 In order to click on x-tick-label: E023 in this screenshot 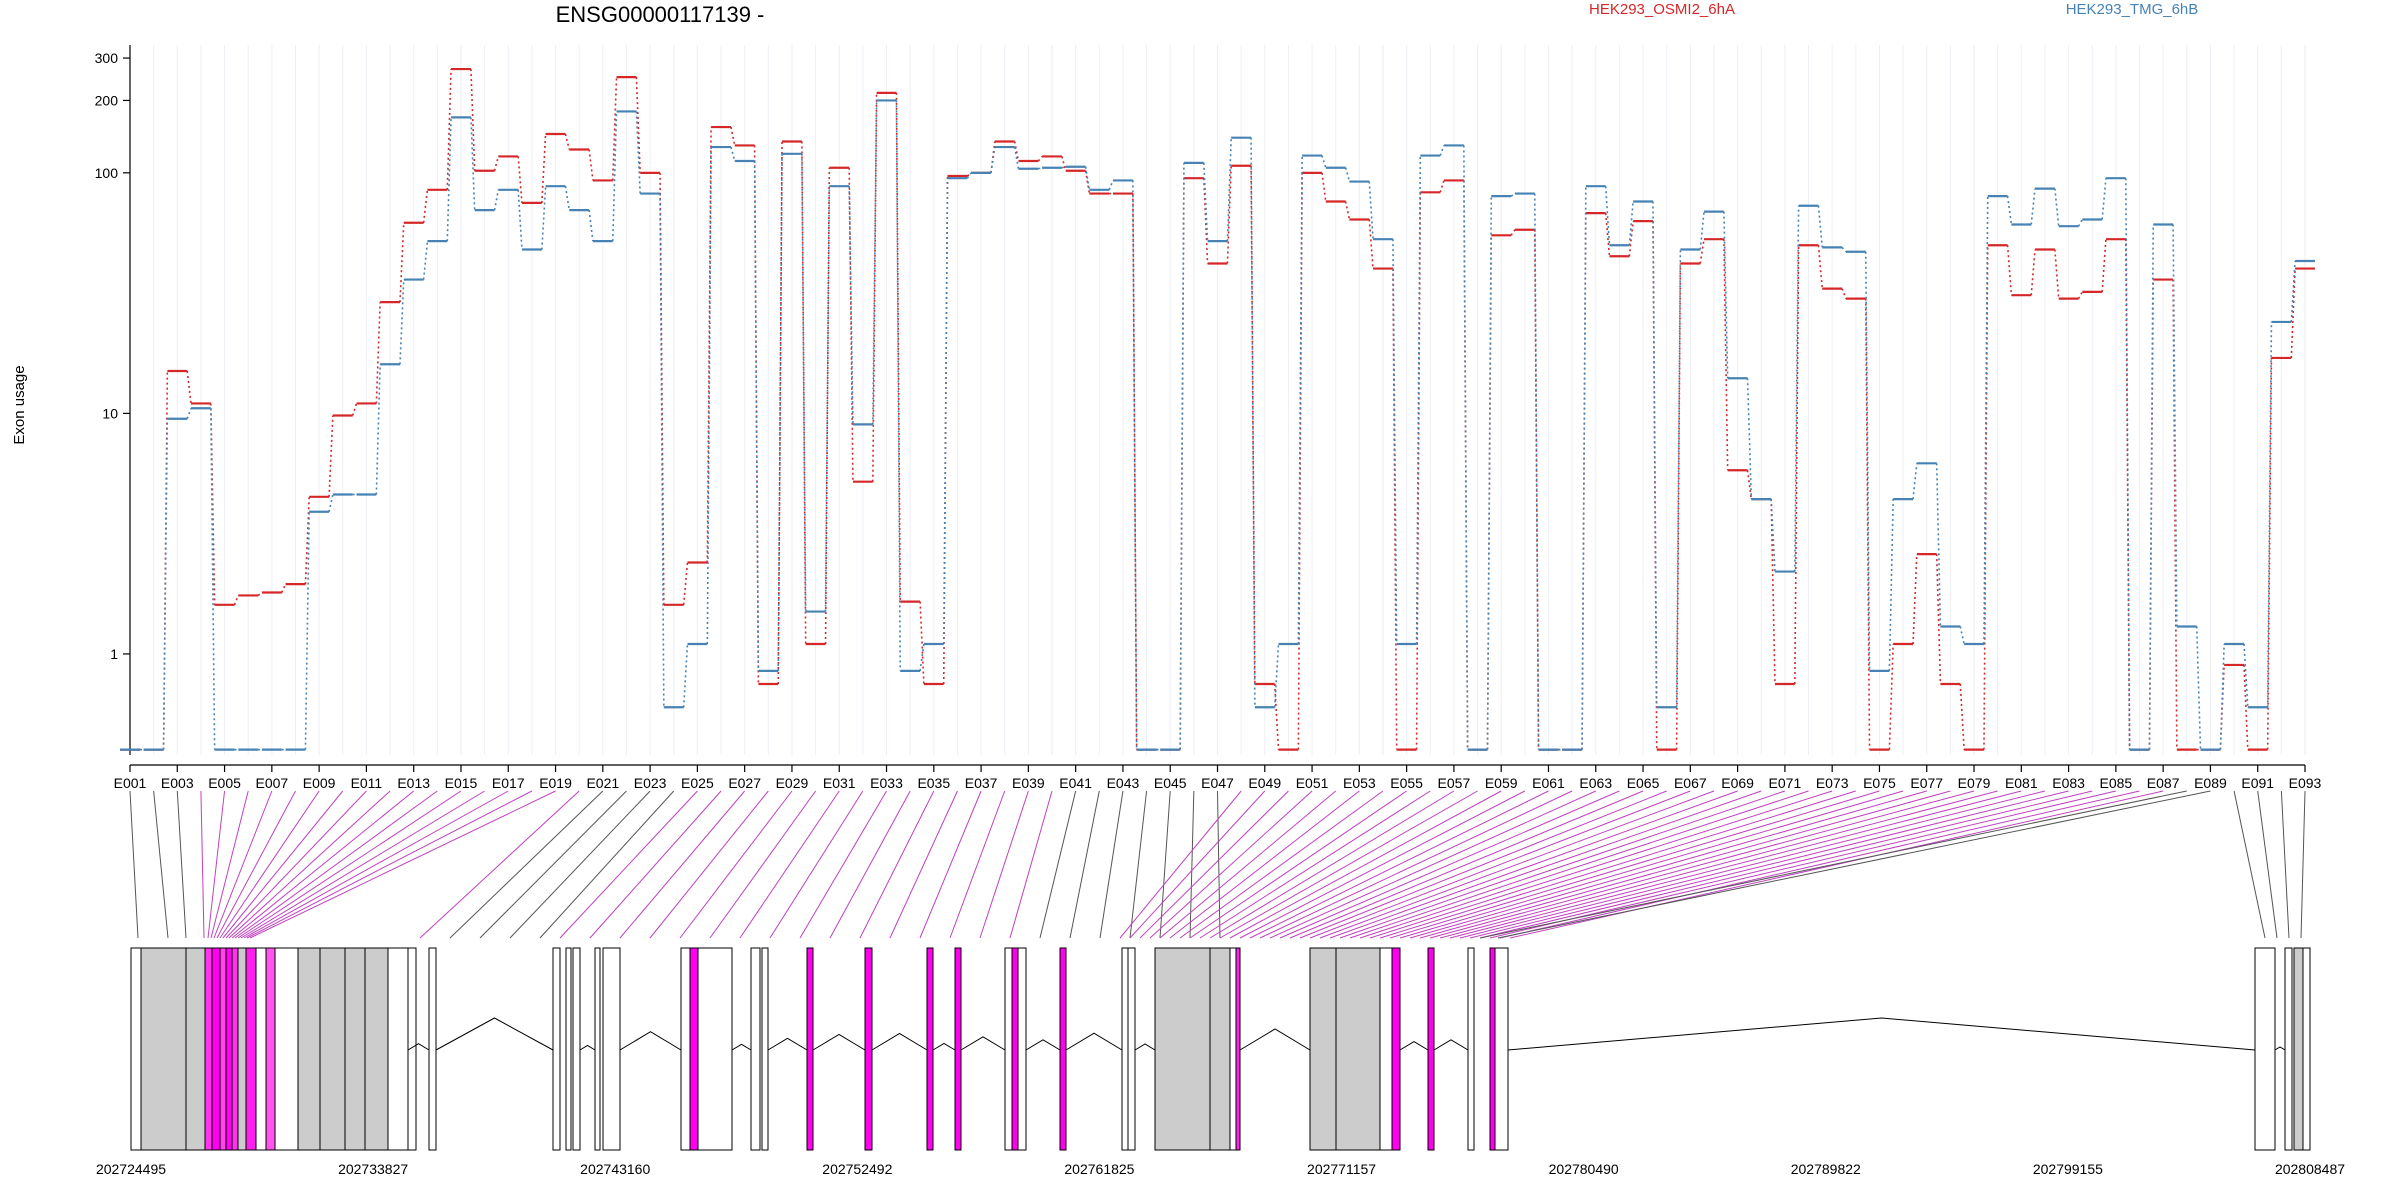, I will do `click(650, 783)`.